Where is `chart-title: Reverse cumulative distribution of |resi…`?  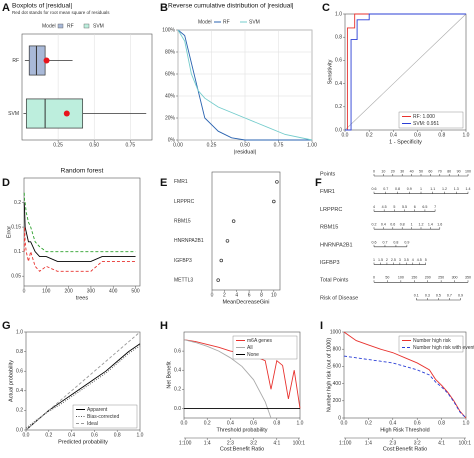 chart-title: Reverse cumulative distribution of |resi… is located at coordinates (231, 6).